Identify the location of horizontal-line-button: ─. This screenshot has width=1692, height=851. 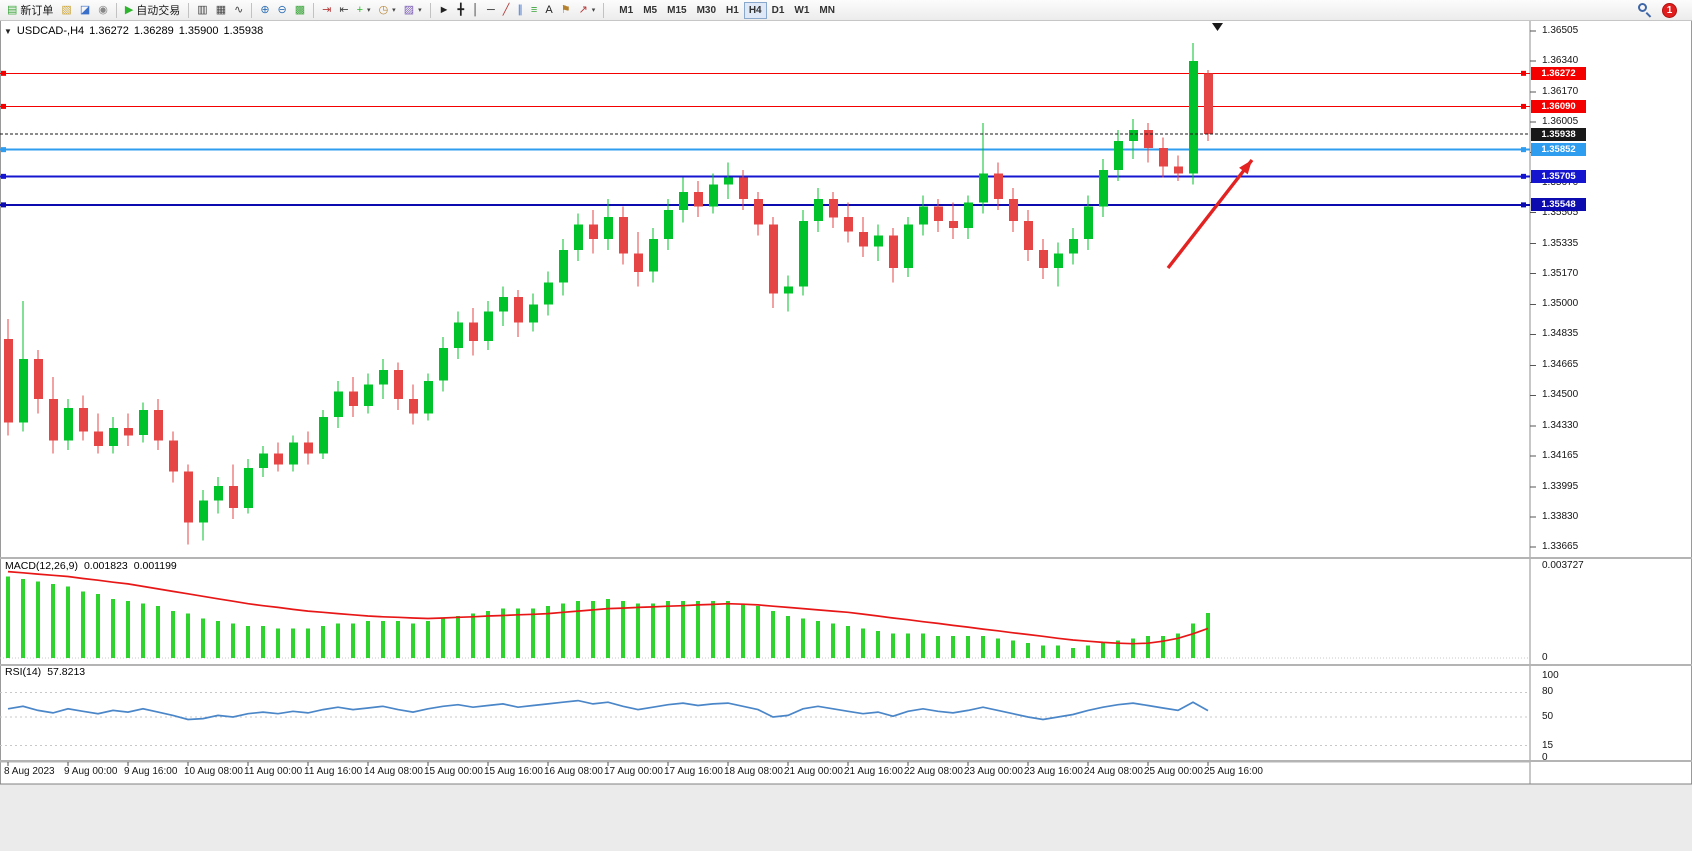
(491, 10).